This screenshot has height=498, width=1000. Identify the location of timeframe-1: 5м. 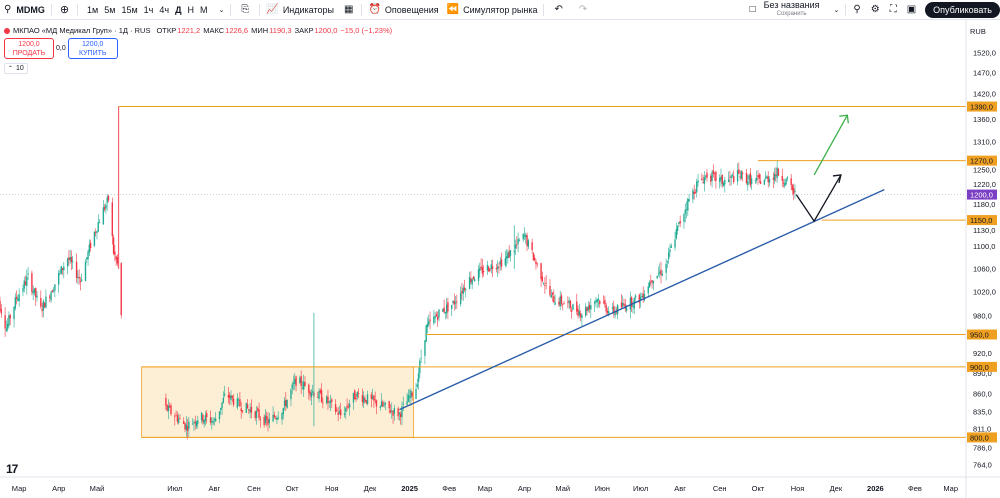
(110, 9).